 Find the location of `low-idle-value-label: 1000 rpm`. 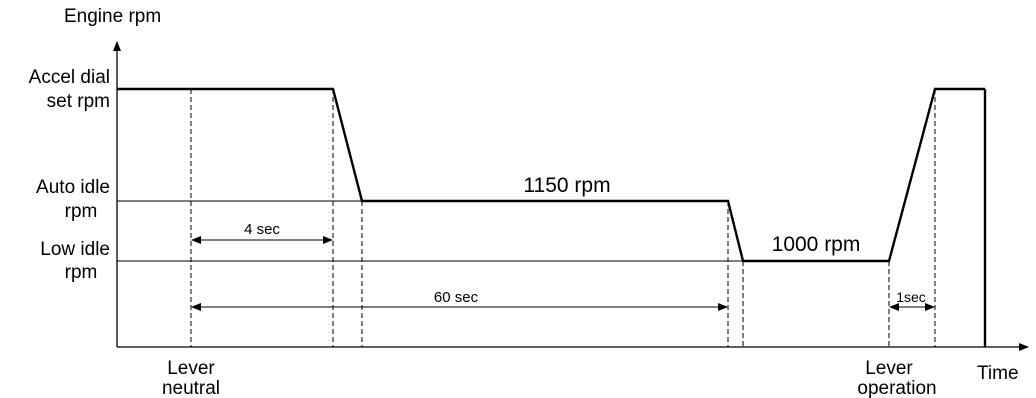

low-idle-value-label: 1000 rpm is located at coordinates (816, 244).